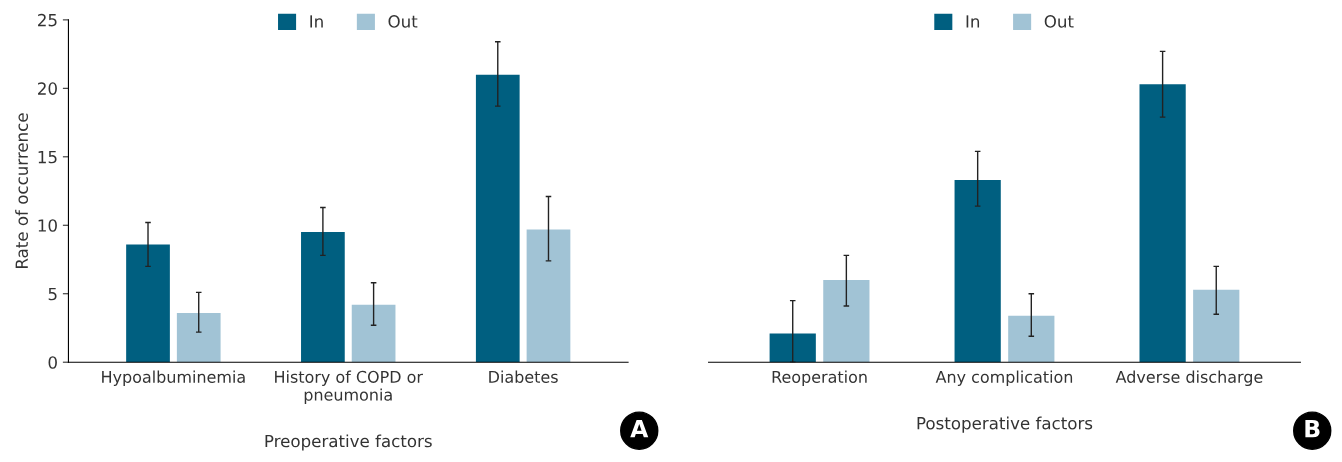 The image size is (1342, 462). I want to click on x-tick-label: Any complication, so click(1004, 378).